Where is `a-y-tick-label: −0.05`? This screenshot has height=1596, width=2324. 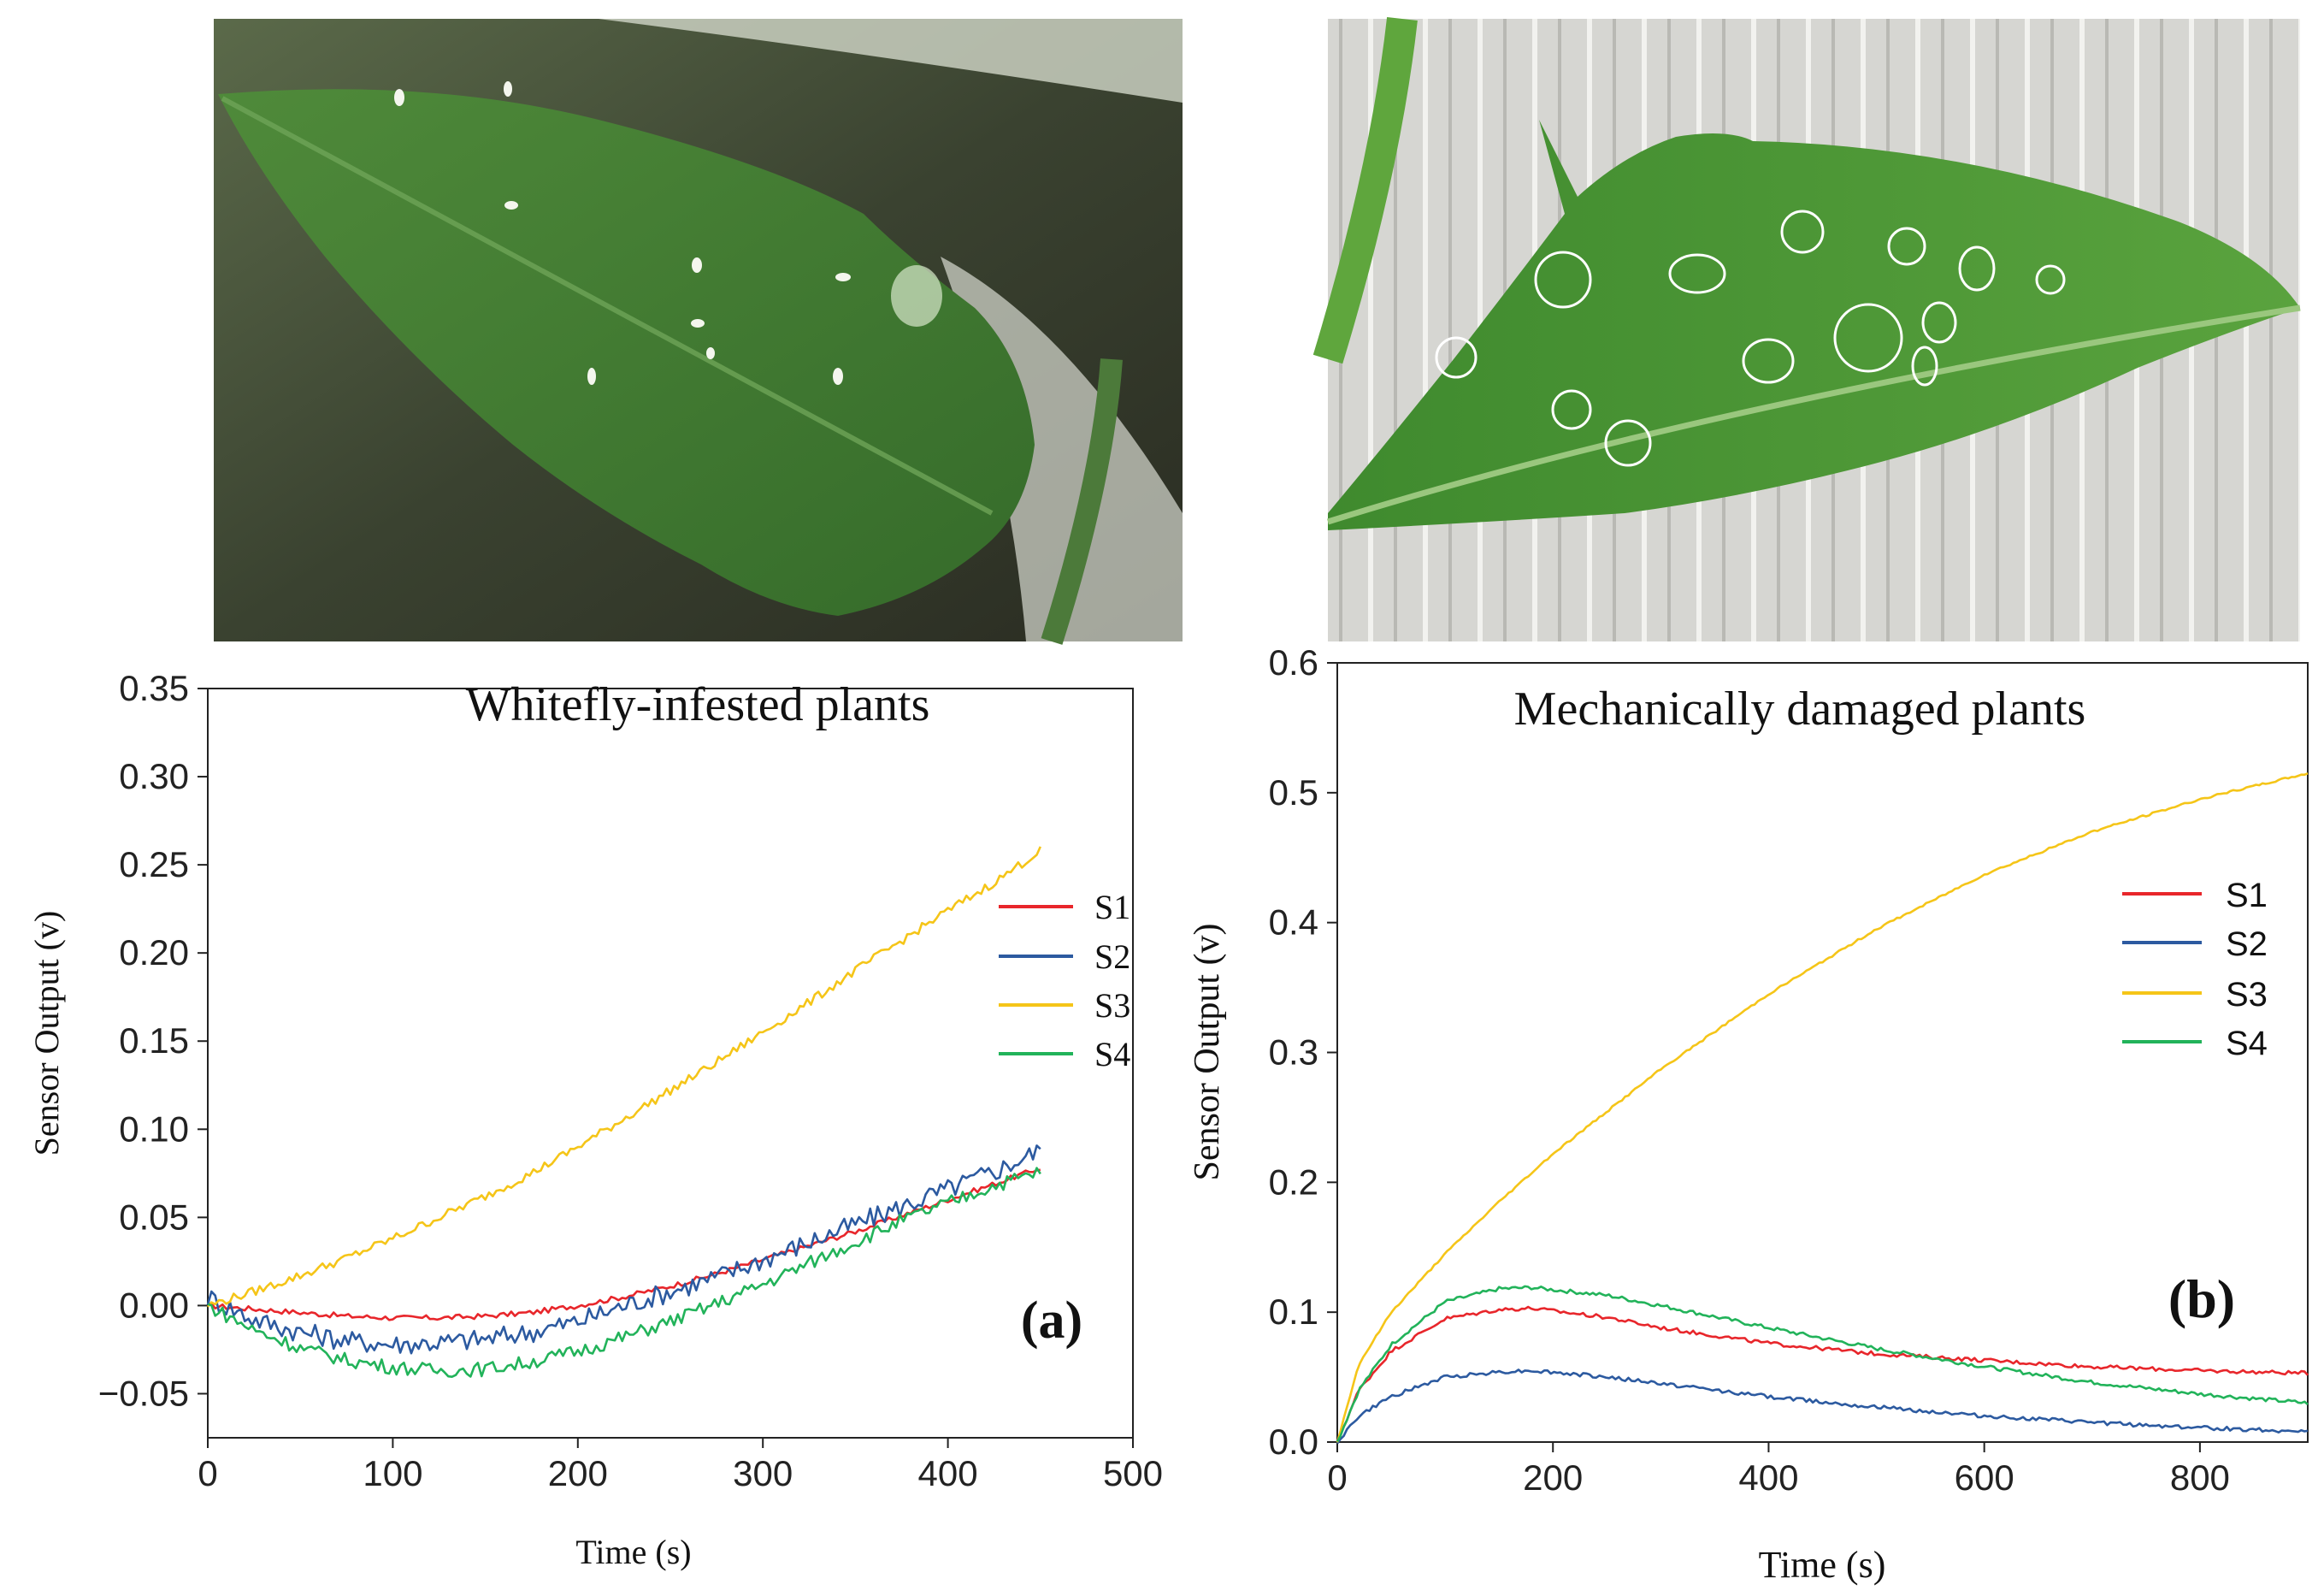 a-y-tick-label: −0.05 is located at coordinates (143, 1393).